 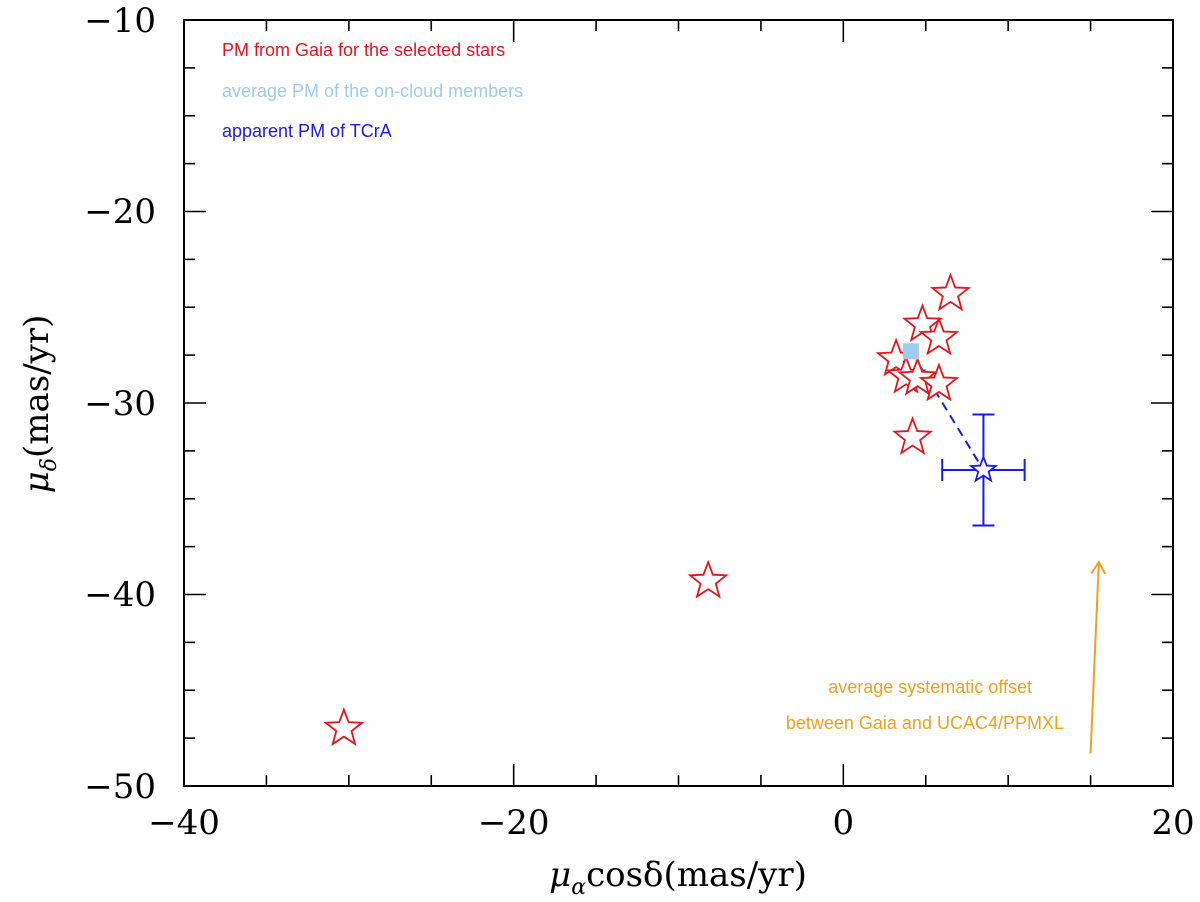 What do you see at coordinates (120, 212) in the screenshot?
I see `y-tick-label: −20` at bounding box center [120, 212].